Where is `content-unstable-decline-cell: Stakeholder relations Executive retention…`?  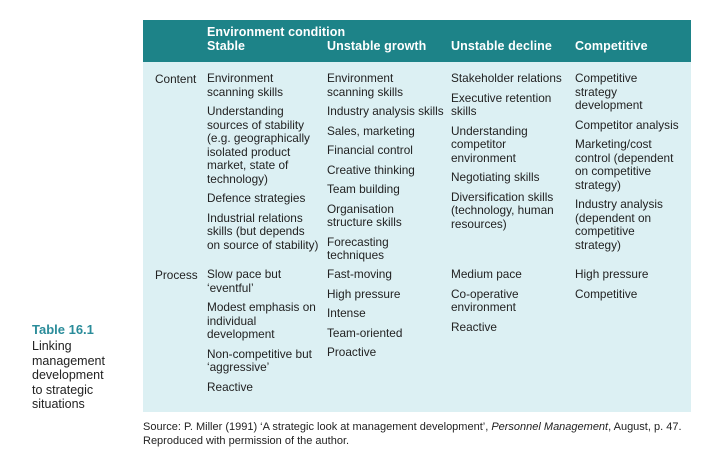 content-unstable-decline-cell: Stakeholder relations Executive retention… is located at coordinates (512, 154).